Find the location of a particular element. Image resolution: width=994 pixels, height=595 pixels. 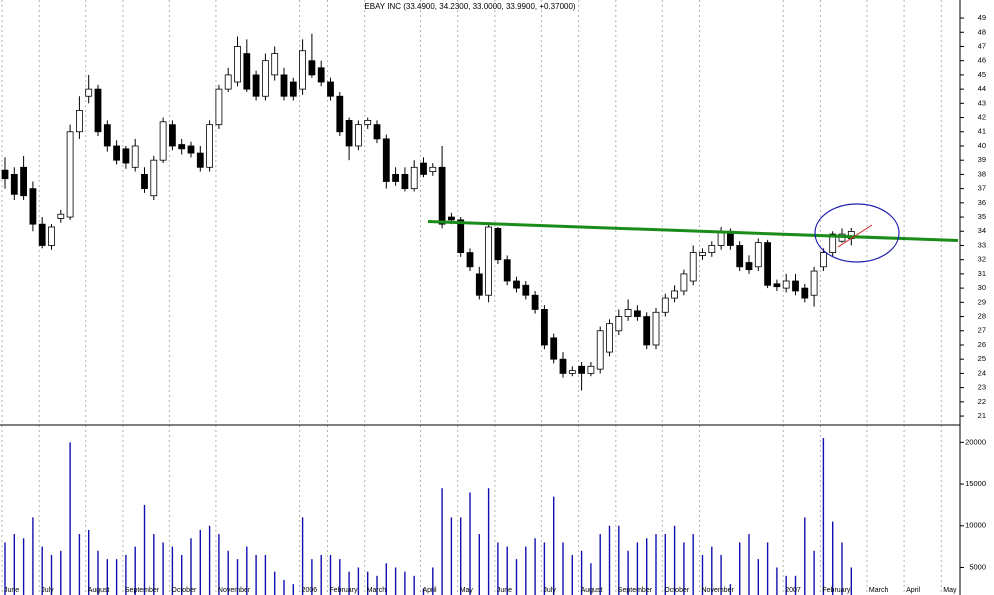

y-tick-label: 46 is located at coordinates (982, 60).